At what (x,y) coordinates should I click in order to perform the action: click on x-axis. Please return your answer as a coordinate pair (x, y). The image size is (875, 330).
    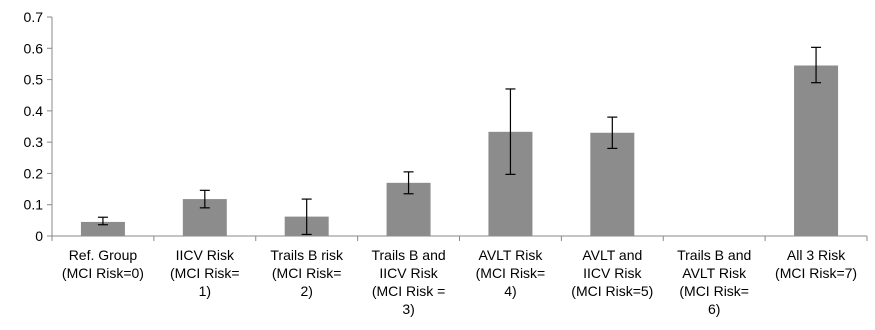
    Looking at the image, I should click on (459, 238).